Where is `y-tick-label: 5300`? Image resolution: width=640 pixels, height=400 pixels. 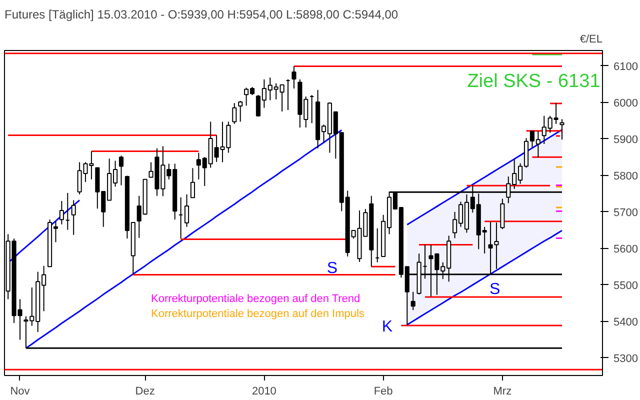 y-tick-label: 5300 is located at coordinates (626, 358).